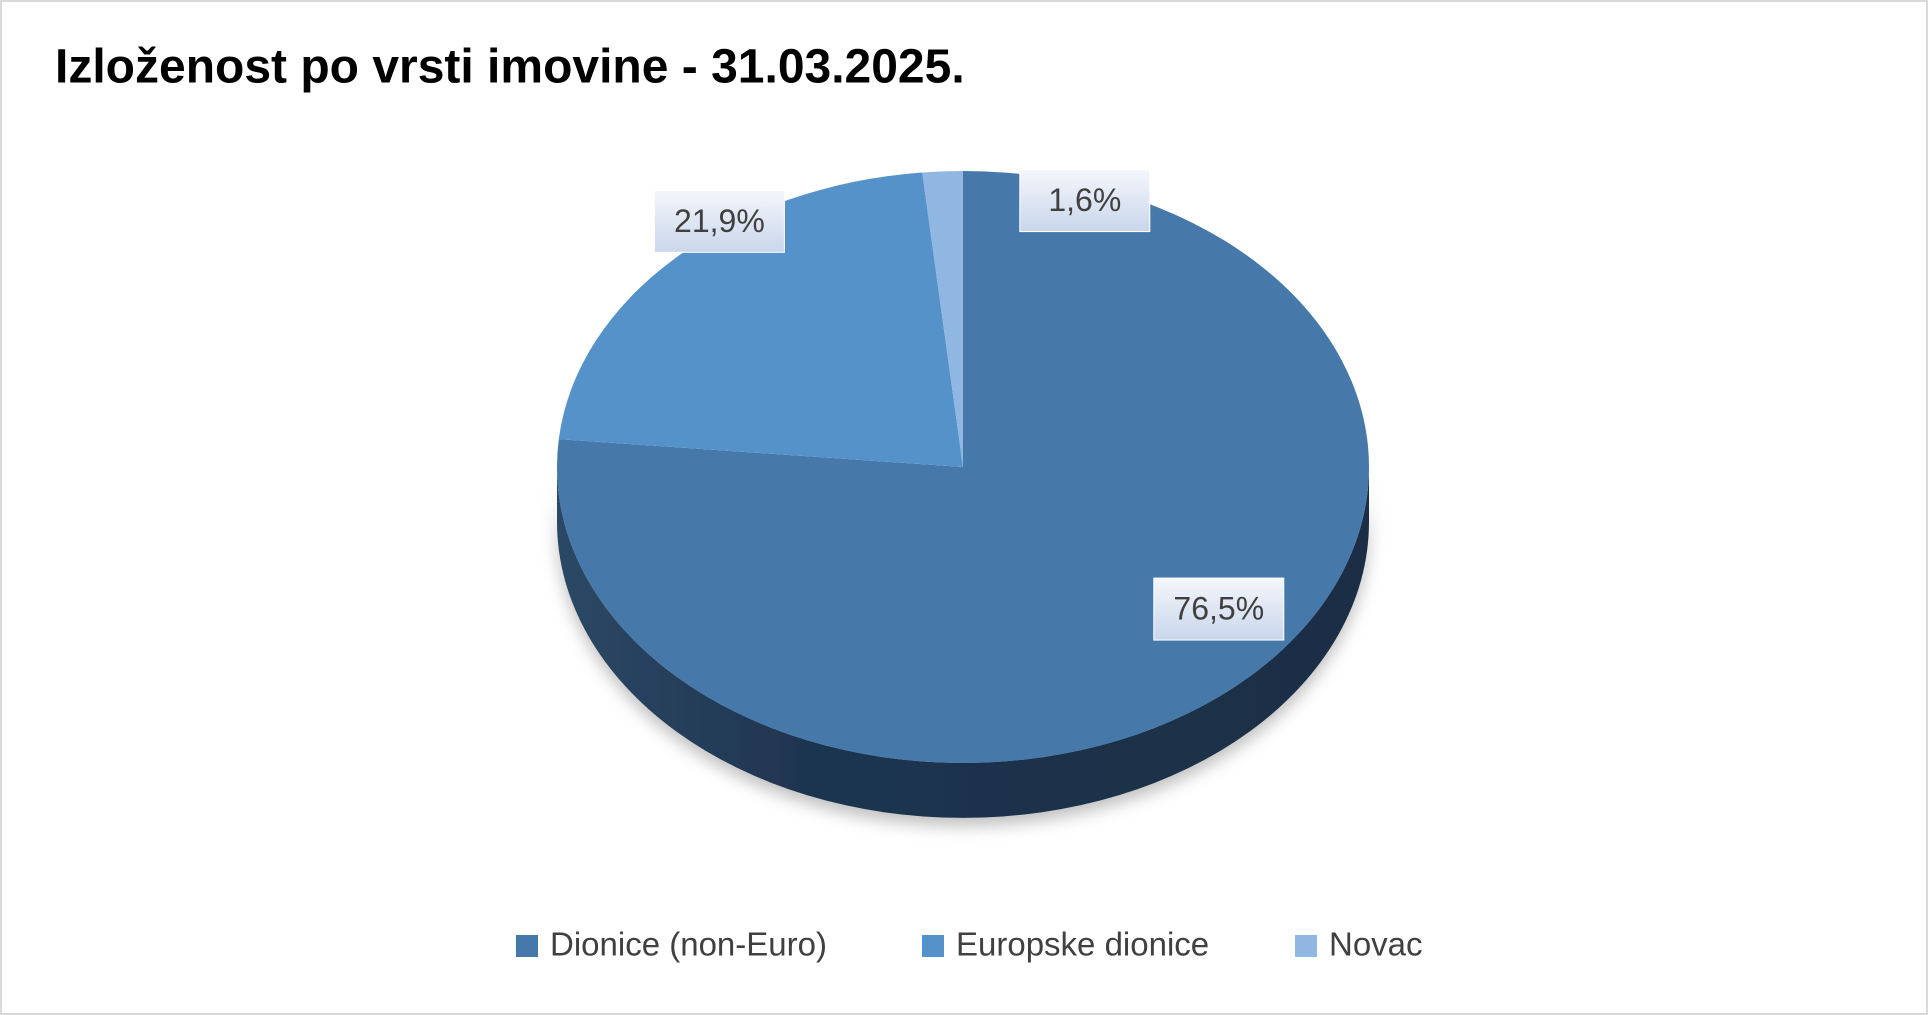  What do you see at coordinates (963, 642) in the screenshot?
I see `pie-side` at bounding box center [963, 642].